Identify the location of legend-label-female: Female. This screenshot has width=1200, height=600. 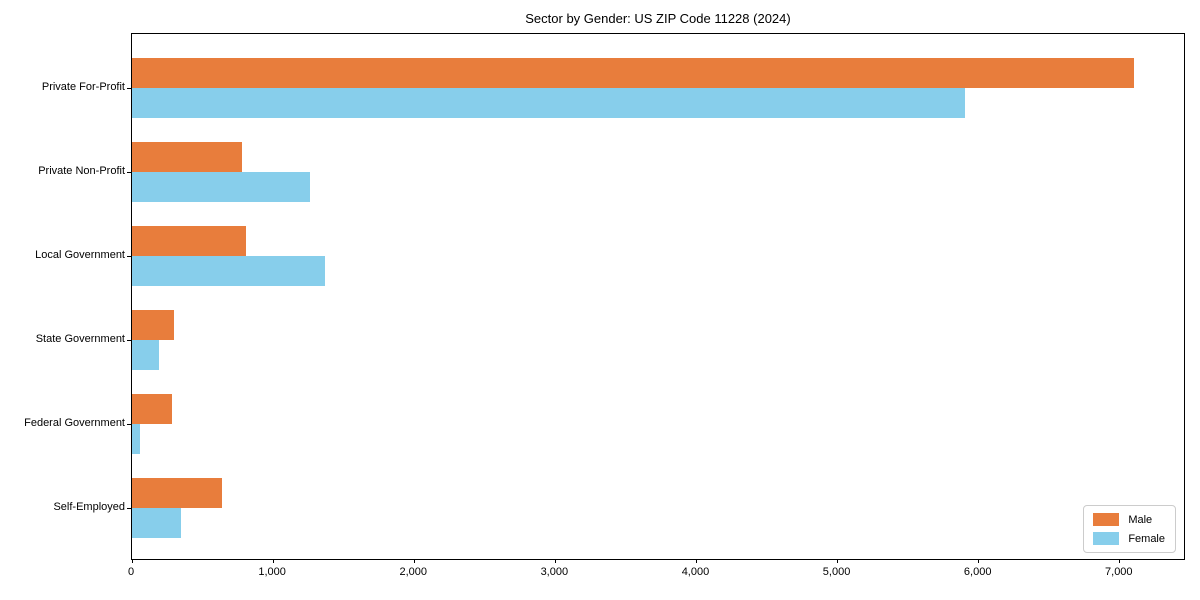
(1146, 538).